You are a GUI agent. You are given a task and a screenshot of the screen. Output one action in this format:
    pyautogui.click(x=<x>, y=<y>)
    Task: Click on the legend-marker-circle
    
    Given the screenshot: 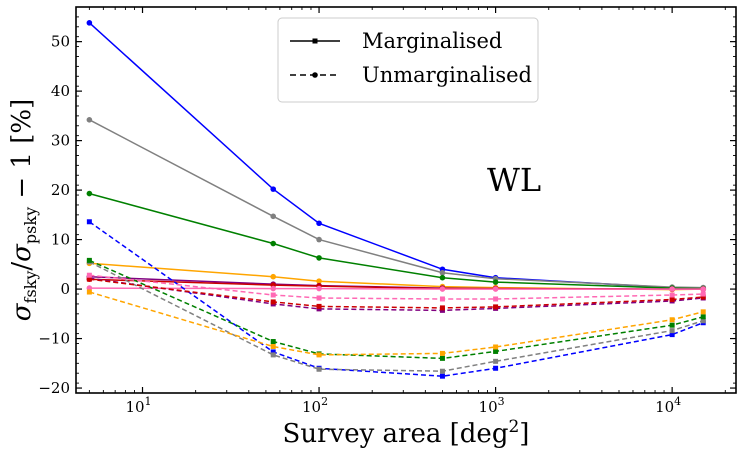 What is the action you would take?
    pyautogui.click(x=315, y=75)
    